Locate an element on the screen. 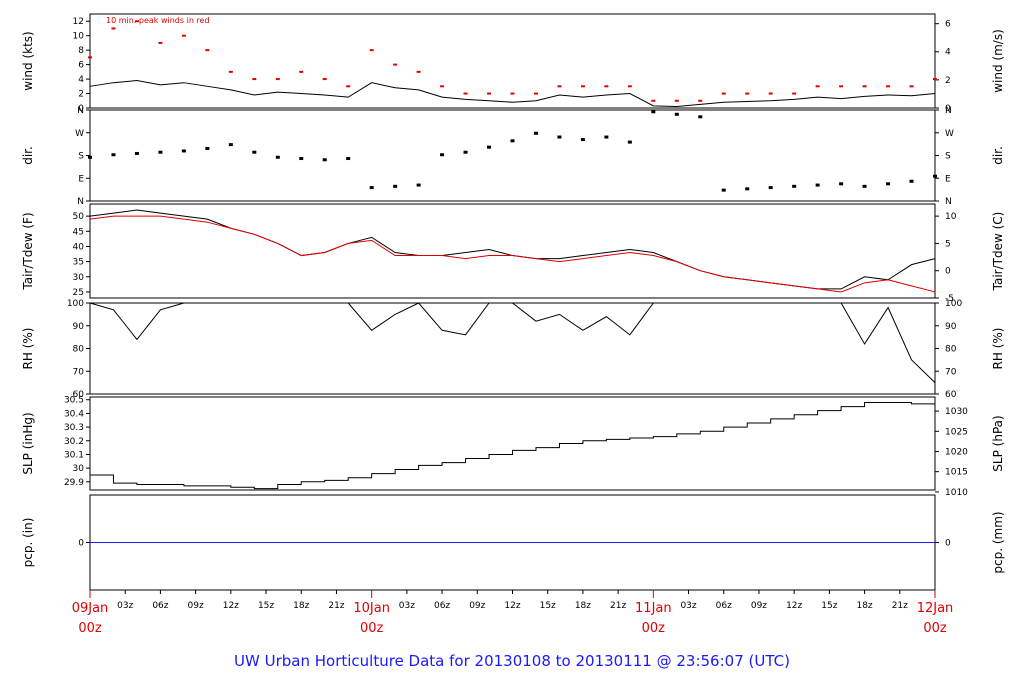 The height and width of the screenshot is (700, 1024). y-tick-label: 12 is located at coordinates (78, 22).